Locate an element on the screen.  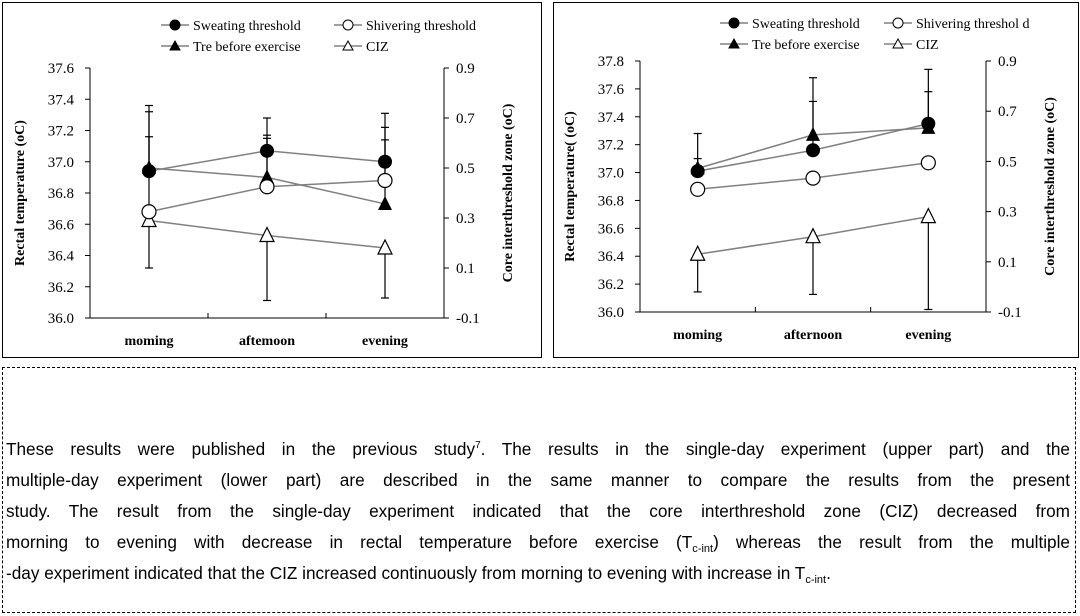
y-axis-title-left: Rectal temperature( (oC) is located at coordinates (570, 186).